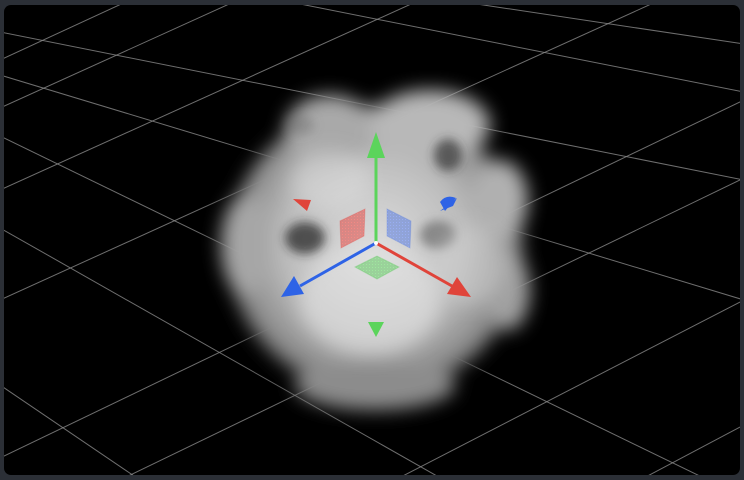  I want to click on y-axis-arrow, so click(376, 145).